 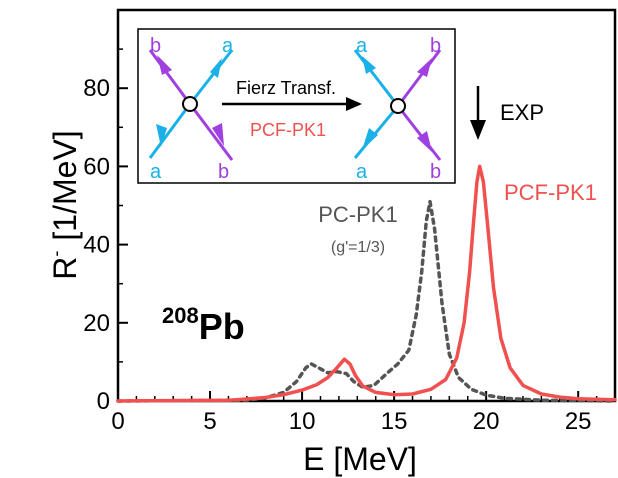 I want to click on y-axis-title: R- [1/MeV], so click(x=64, y=204).